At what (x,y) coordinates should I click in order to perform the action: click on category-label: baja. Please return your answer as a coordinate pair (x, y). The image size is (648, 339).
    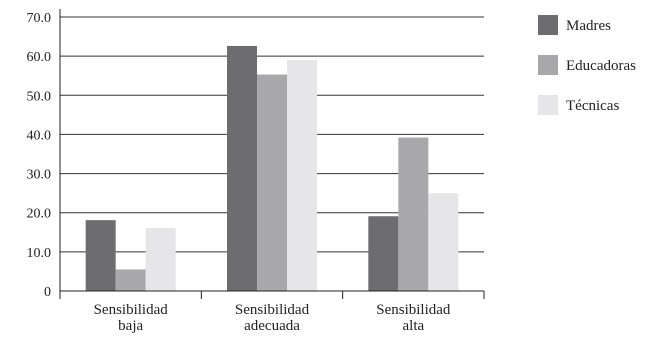
    Looking at the image, I should click on (130, 326).